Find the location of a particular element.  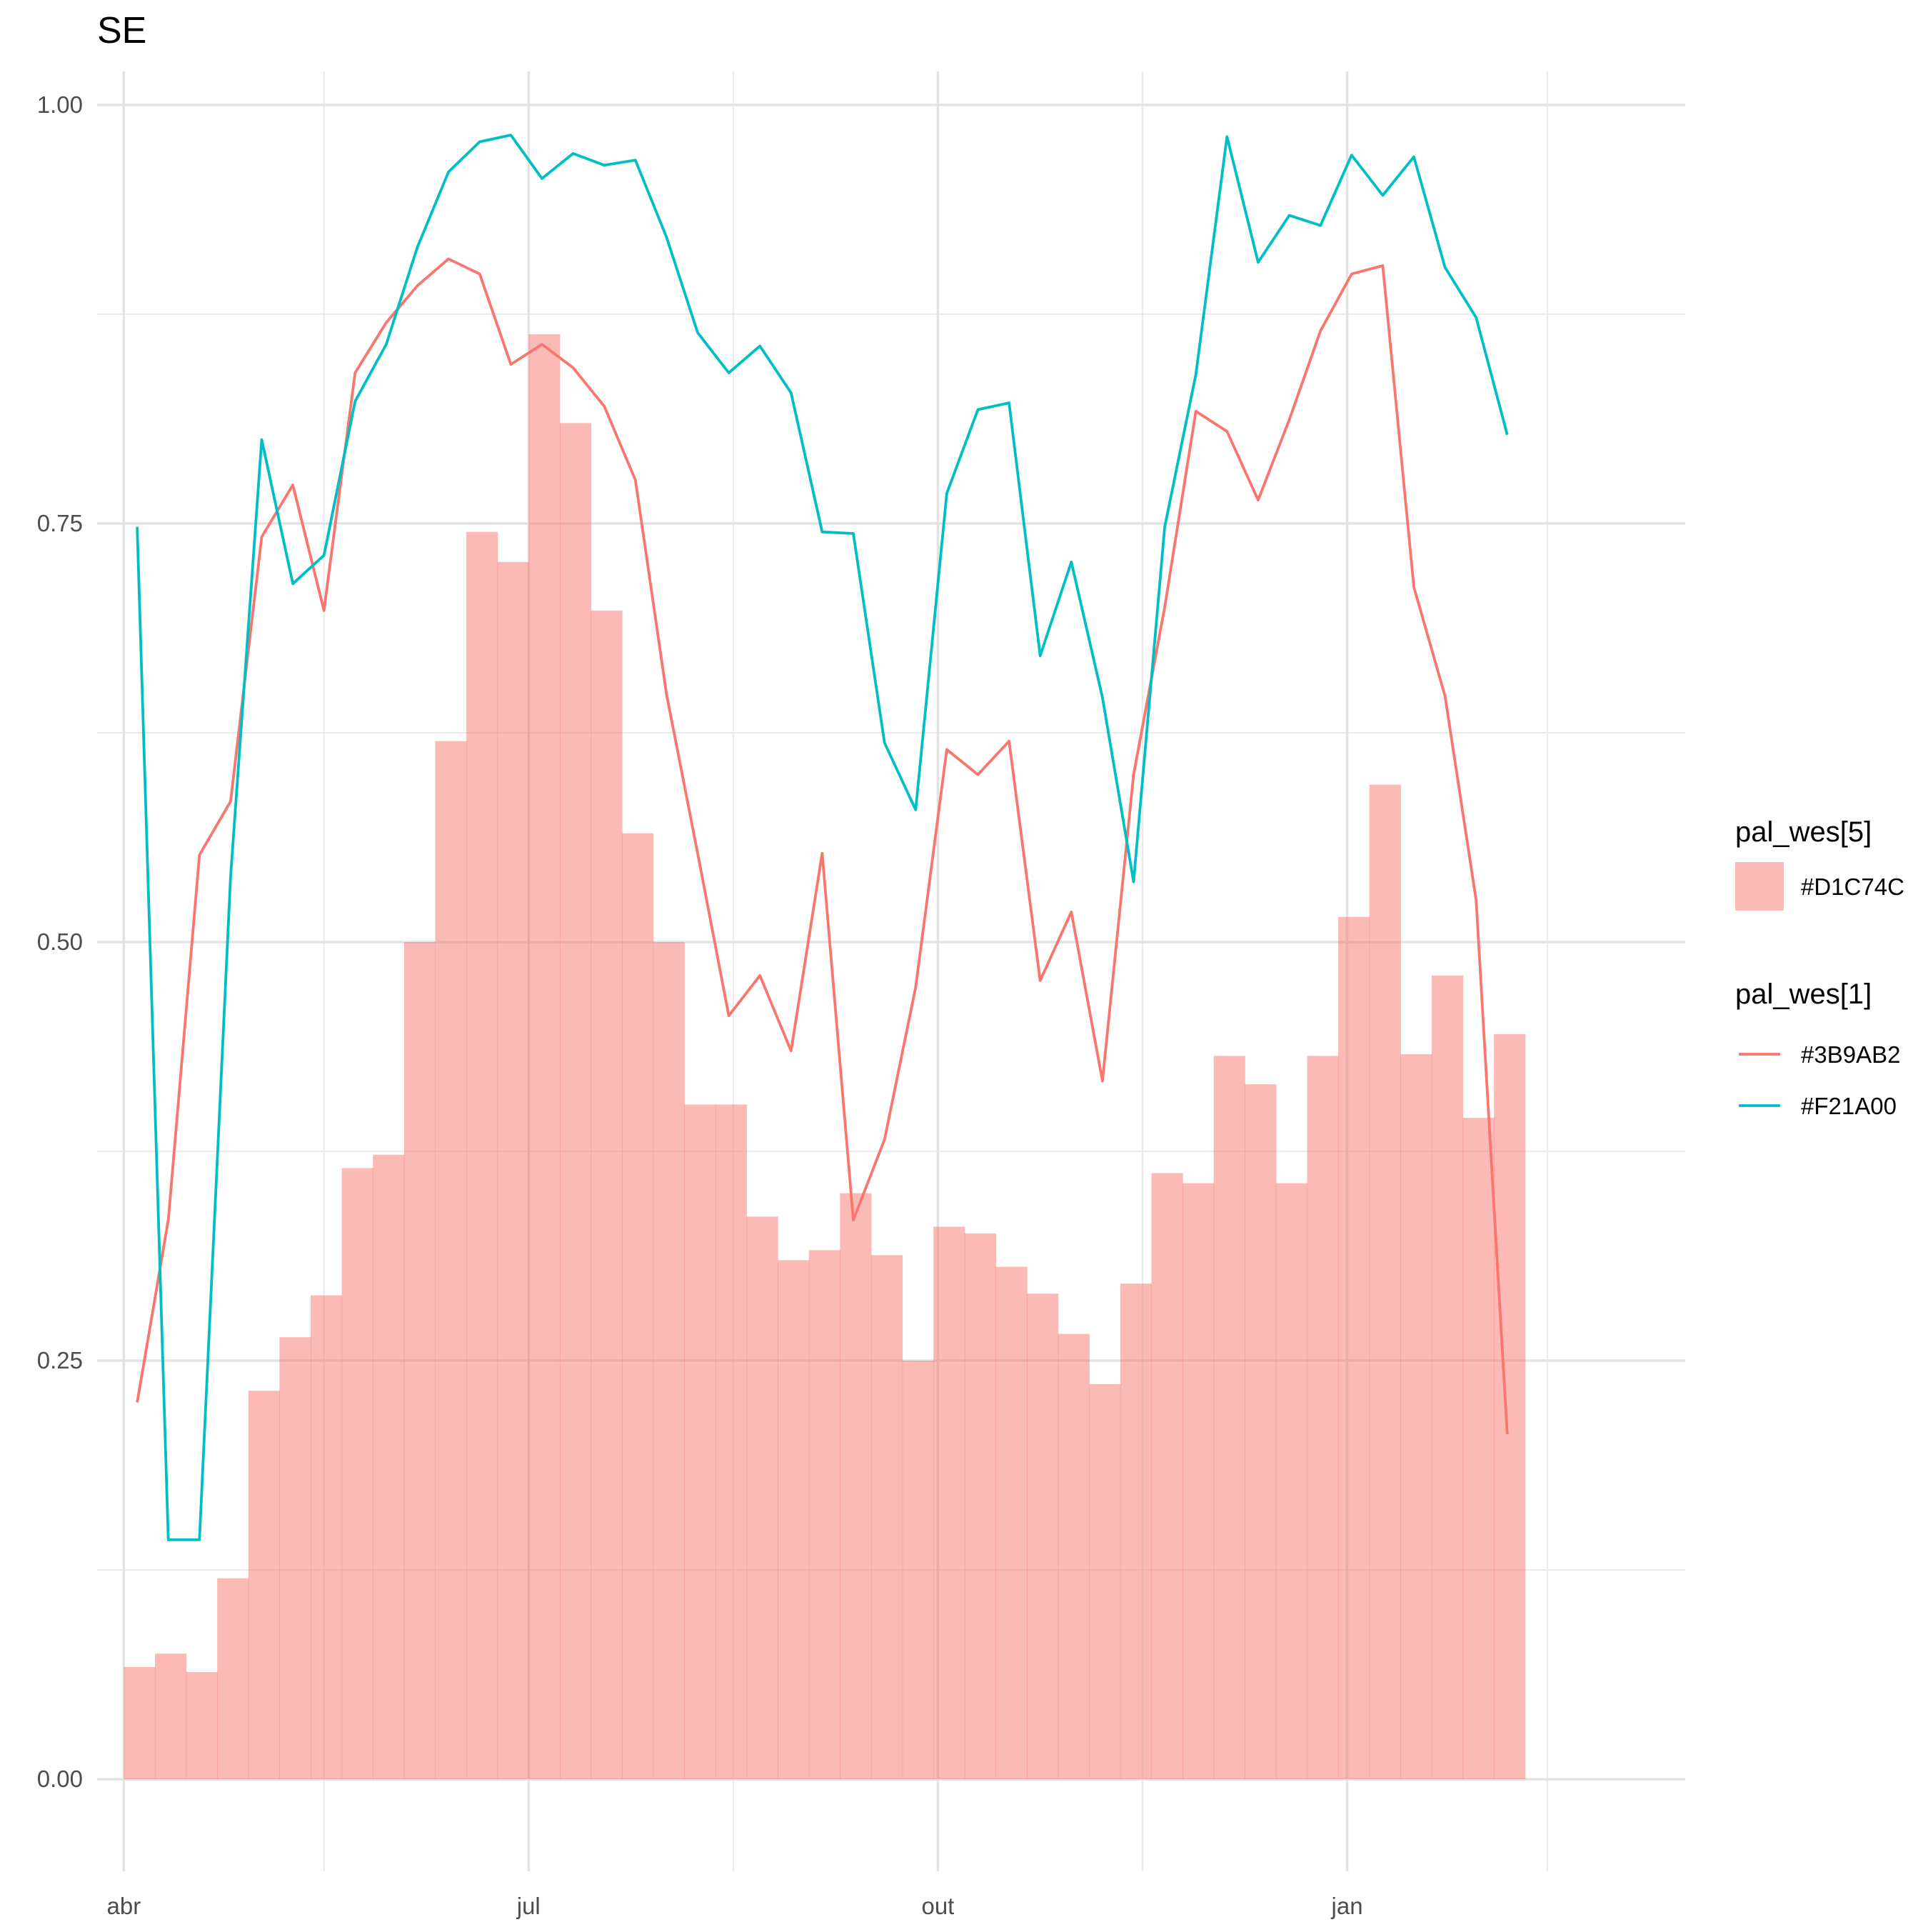

y-tick-label: 0.25 is located at coordinates (60, 1360).